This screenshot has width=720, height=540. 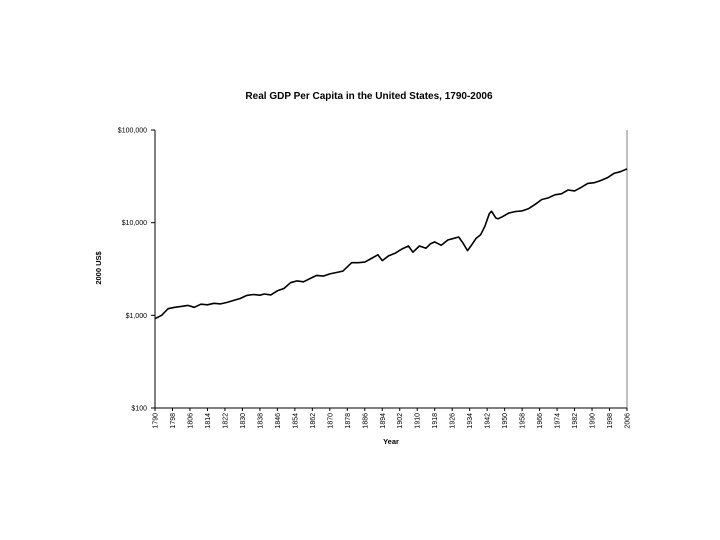 What do you see at coordinates (505, 421) in the screenshot?
I see `x-tick-label: 1950` at bounding box center [505, 421].